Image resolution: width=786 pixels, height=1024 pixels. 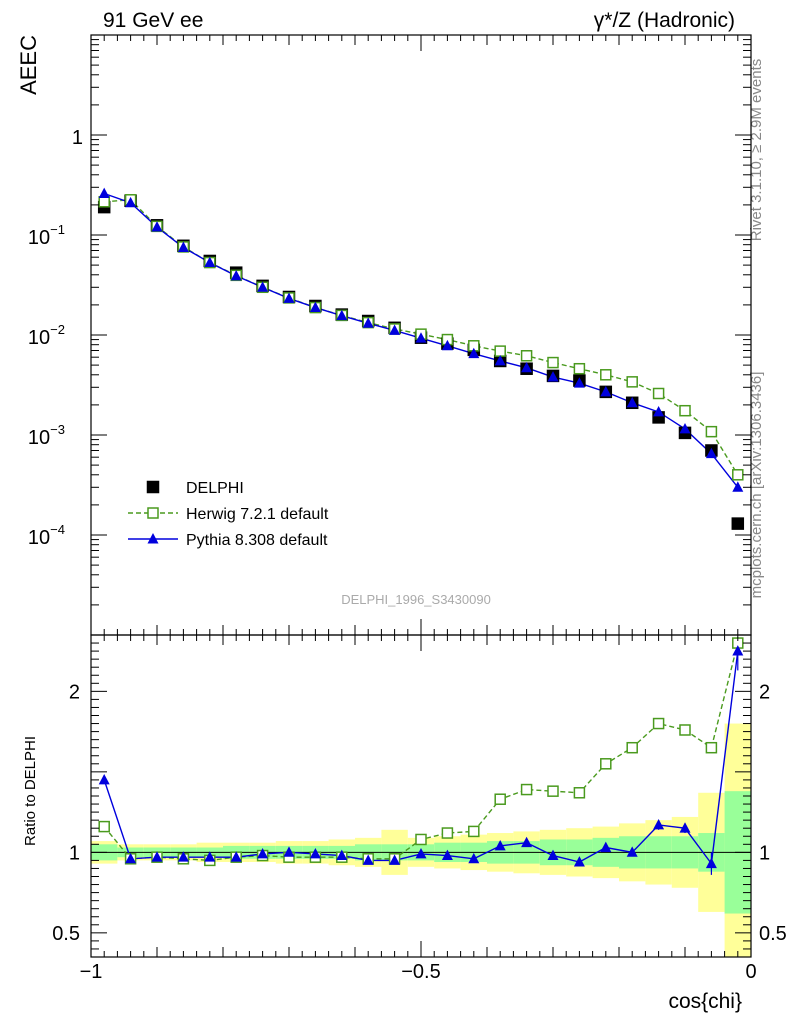 I want to click on x-axis-label: cos{chi}, so click(x=705, y=1001).